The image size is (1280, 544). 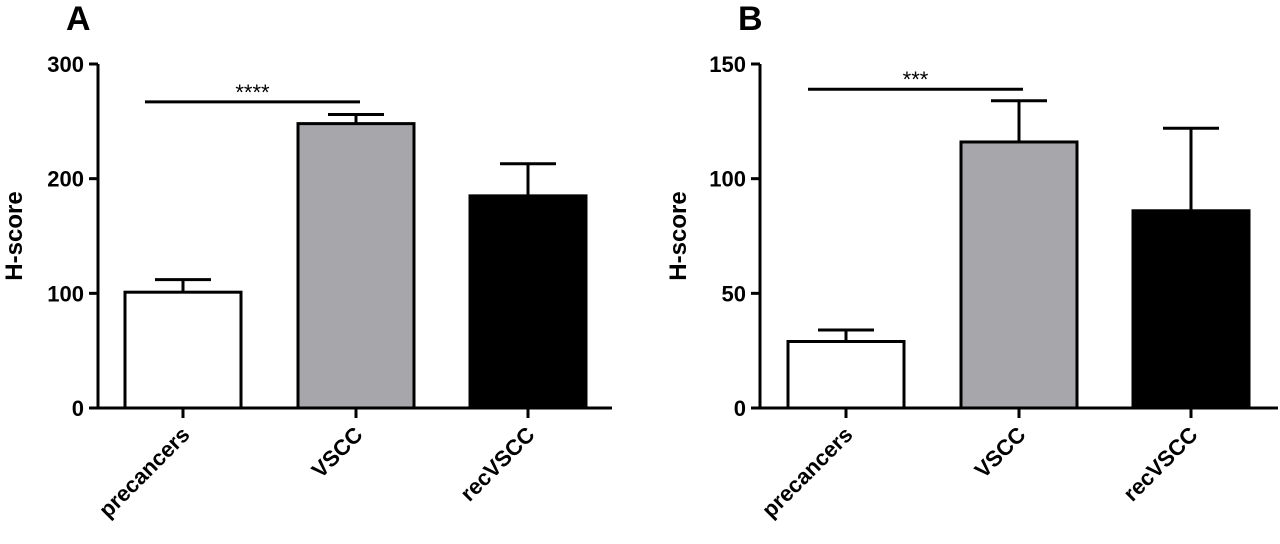 What do you see at coordinates (78, 19) in the screenshot?
I see `panel-letter: A` at bounding box center [78, 19].